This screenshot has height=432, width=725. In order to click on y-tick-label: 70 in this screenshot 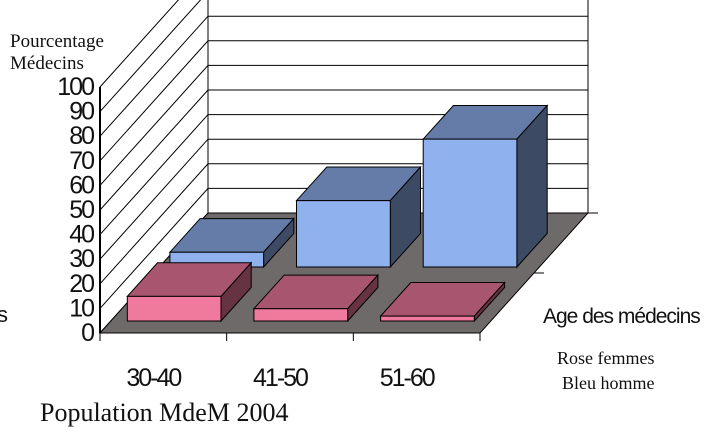, I will do `click(81, 161)`.